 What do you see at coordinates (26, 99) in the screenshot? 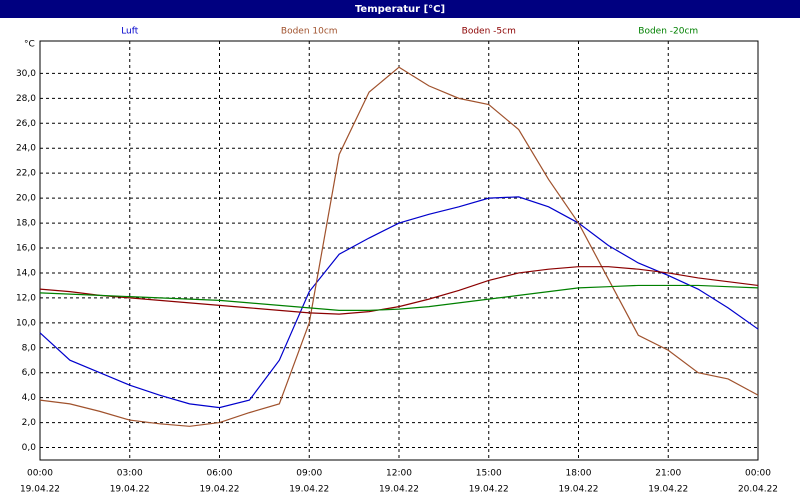
I see `y-tick-label: 28,0` at bounding box center [26, 99].